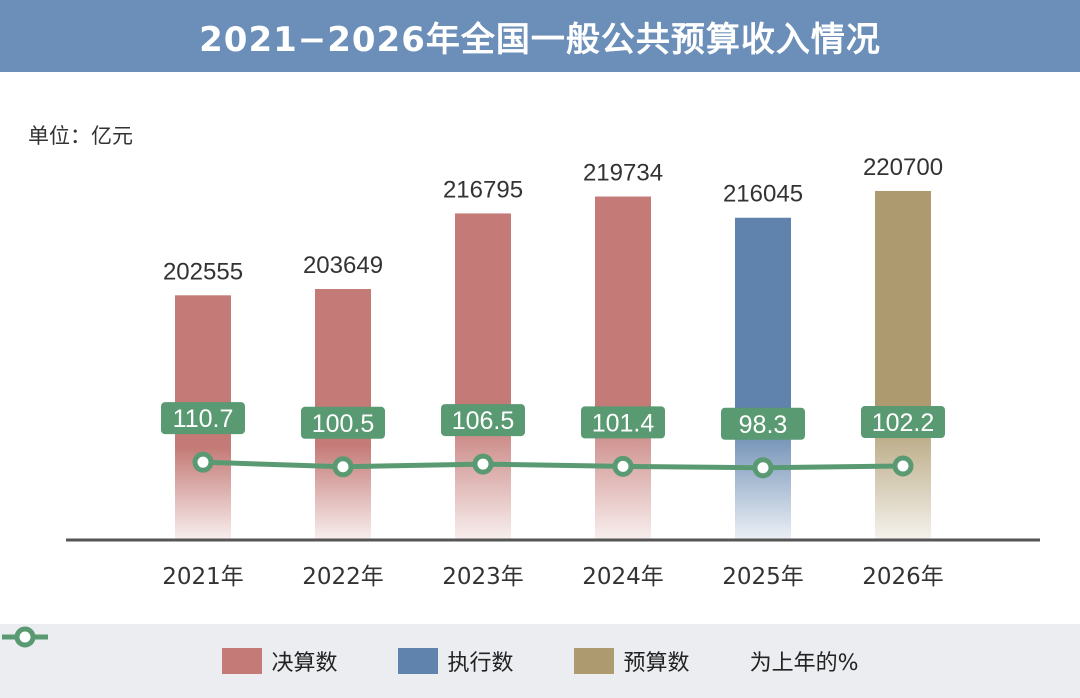  What do you see at coordinates (304, 663) in the screenshot?
I see `legend-label-final: 决算数` at bounding box center [304, 663].